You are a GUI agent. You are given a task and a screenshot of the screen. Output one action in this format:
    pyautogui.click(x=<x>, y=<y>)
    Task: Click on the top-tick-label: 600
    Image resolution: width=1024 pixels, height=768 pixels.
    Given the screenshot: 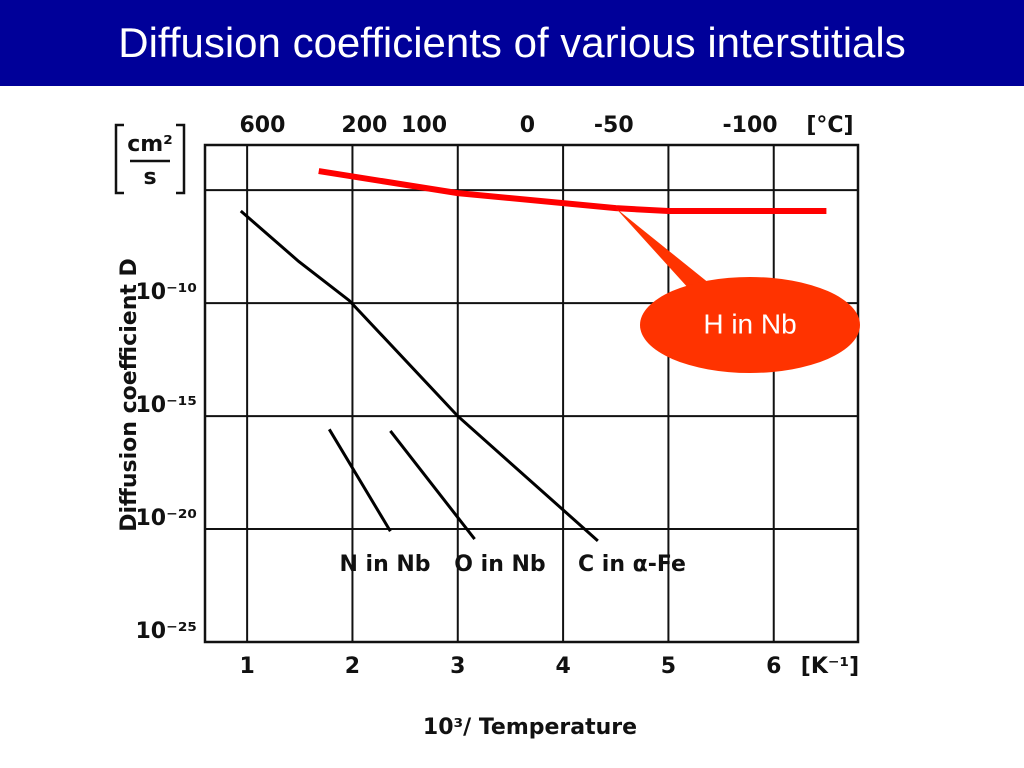 What is the action you would take?
    pyautogui.click(x=262, y=125)
    